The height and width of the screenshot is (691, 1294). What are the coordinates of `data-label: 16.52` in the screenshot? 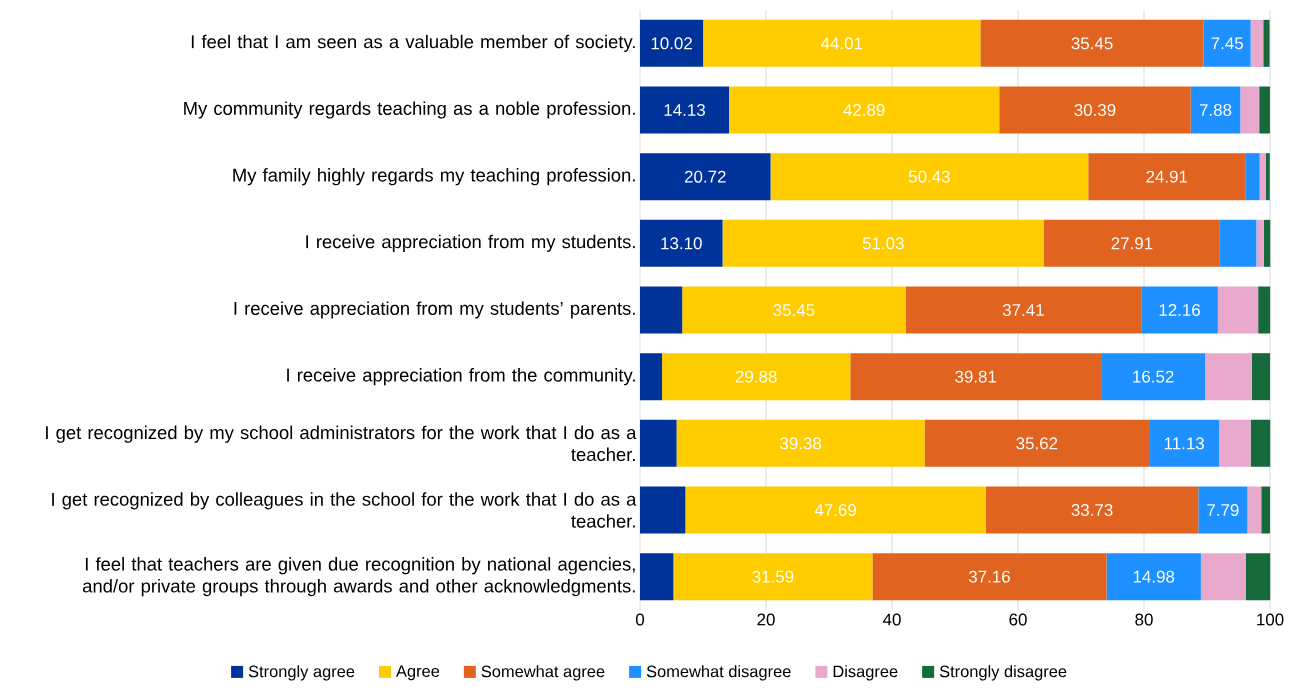 It's located at (1153, 376).